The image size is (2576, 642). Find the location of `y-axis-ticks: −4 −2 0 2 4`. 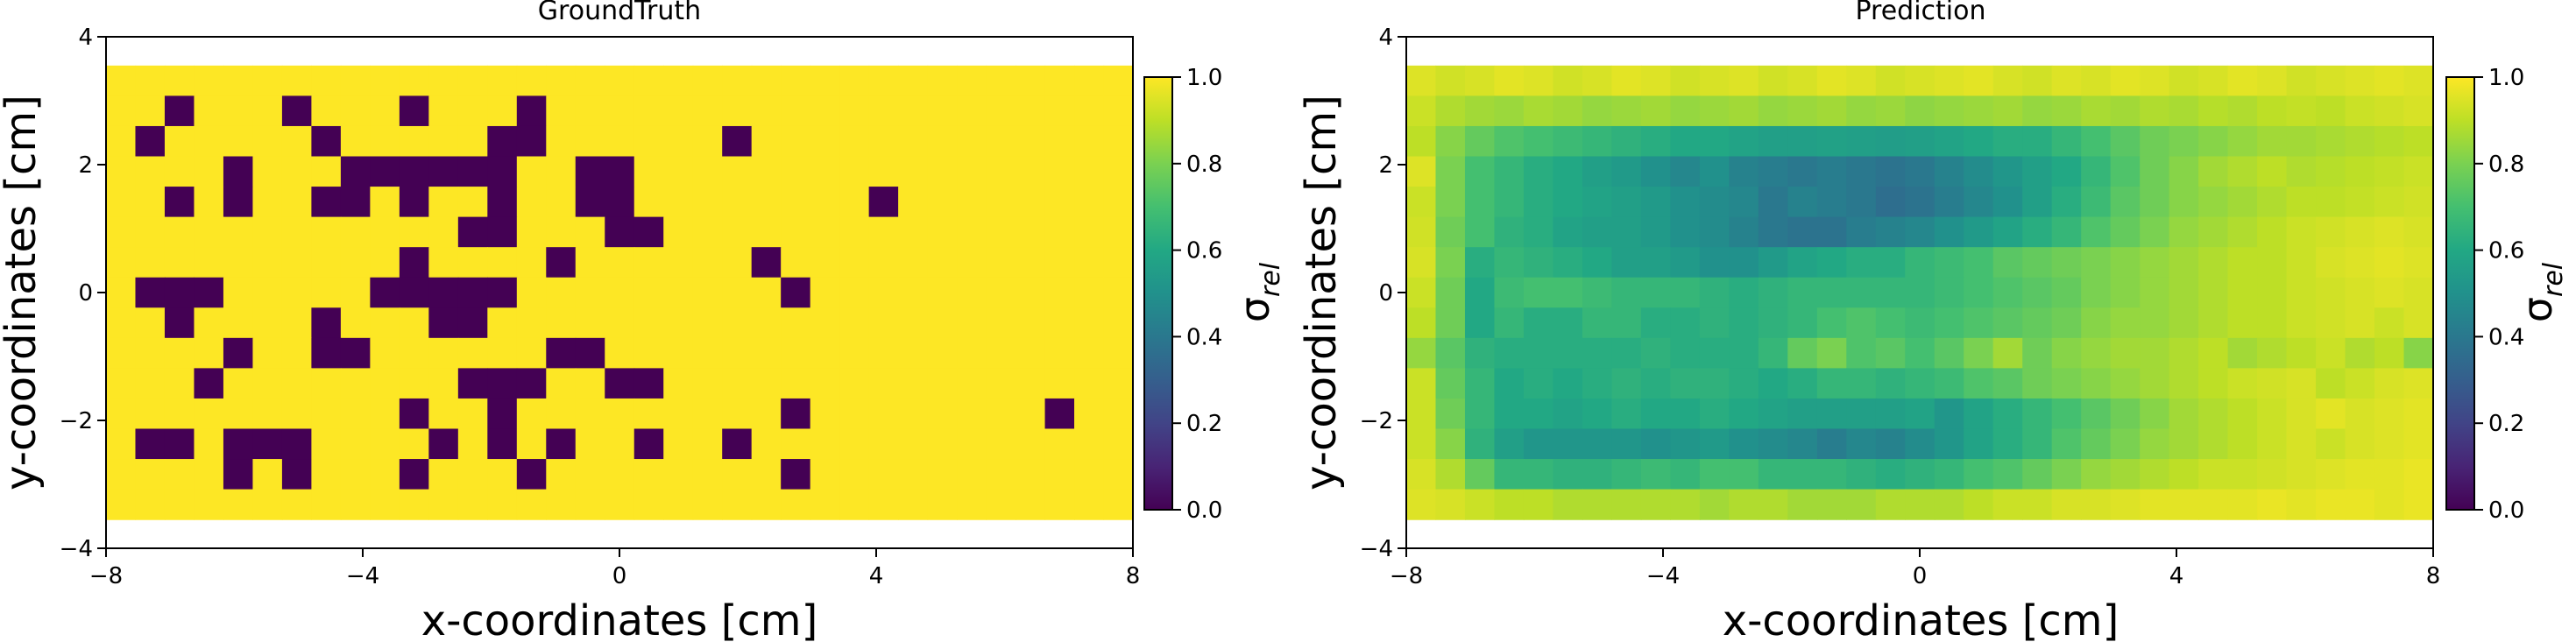

y-axis-ticks: −4 −2 0 2 4 is located at coordinates (1383, 293).